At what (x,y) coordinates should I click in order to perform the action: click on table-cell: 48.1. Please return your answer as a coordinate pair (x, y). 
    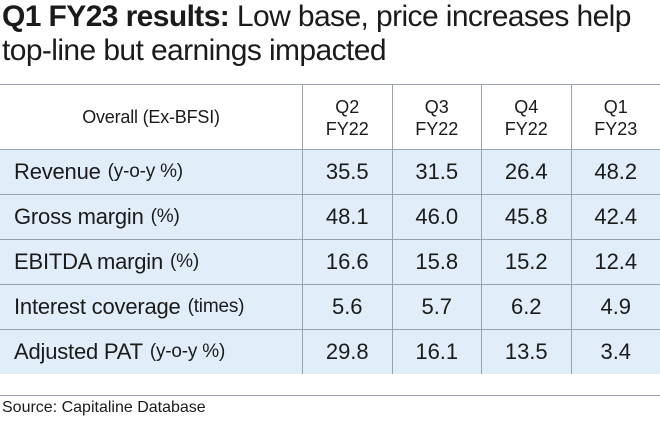
    Looking at the image, I should click on (347, 217).